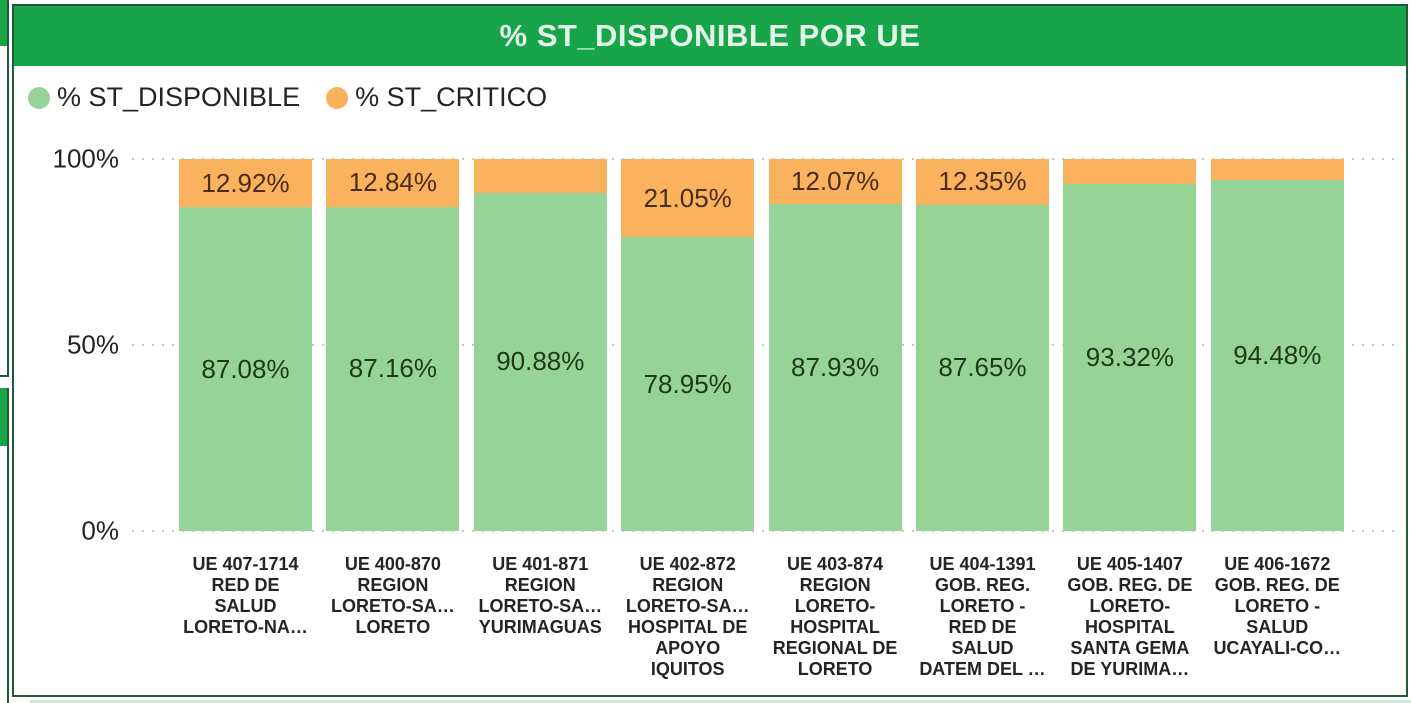 The height and width of the screenshot is (703, 1411). Describe the element at coordinates (4, 545) in the screenshot. I see `adjacent-card-left-bottom` at that location.